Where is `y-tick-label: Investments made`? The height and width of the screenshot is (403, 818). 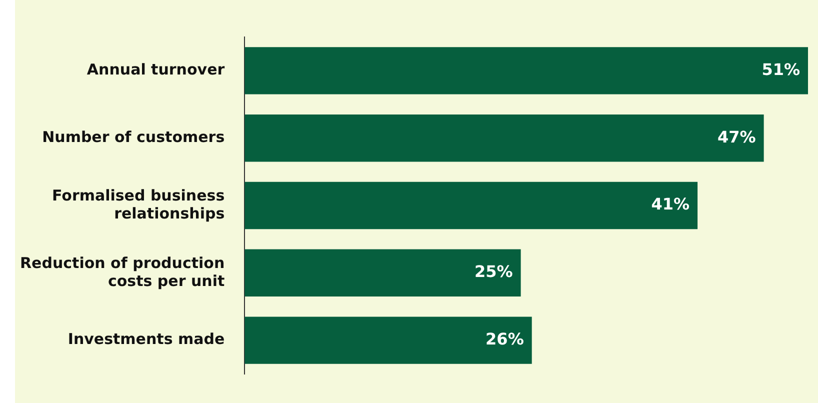 y-tick-label: Investments made is located at coordinates (146, 339).